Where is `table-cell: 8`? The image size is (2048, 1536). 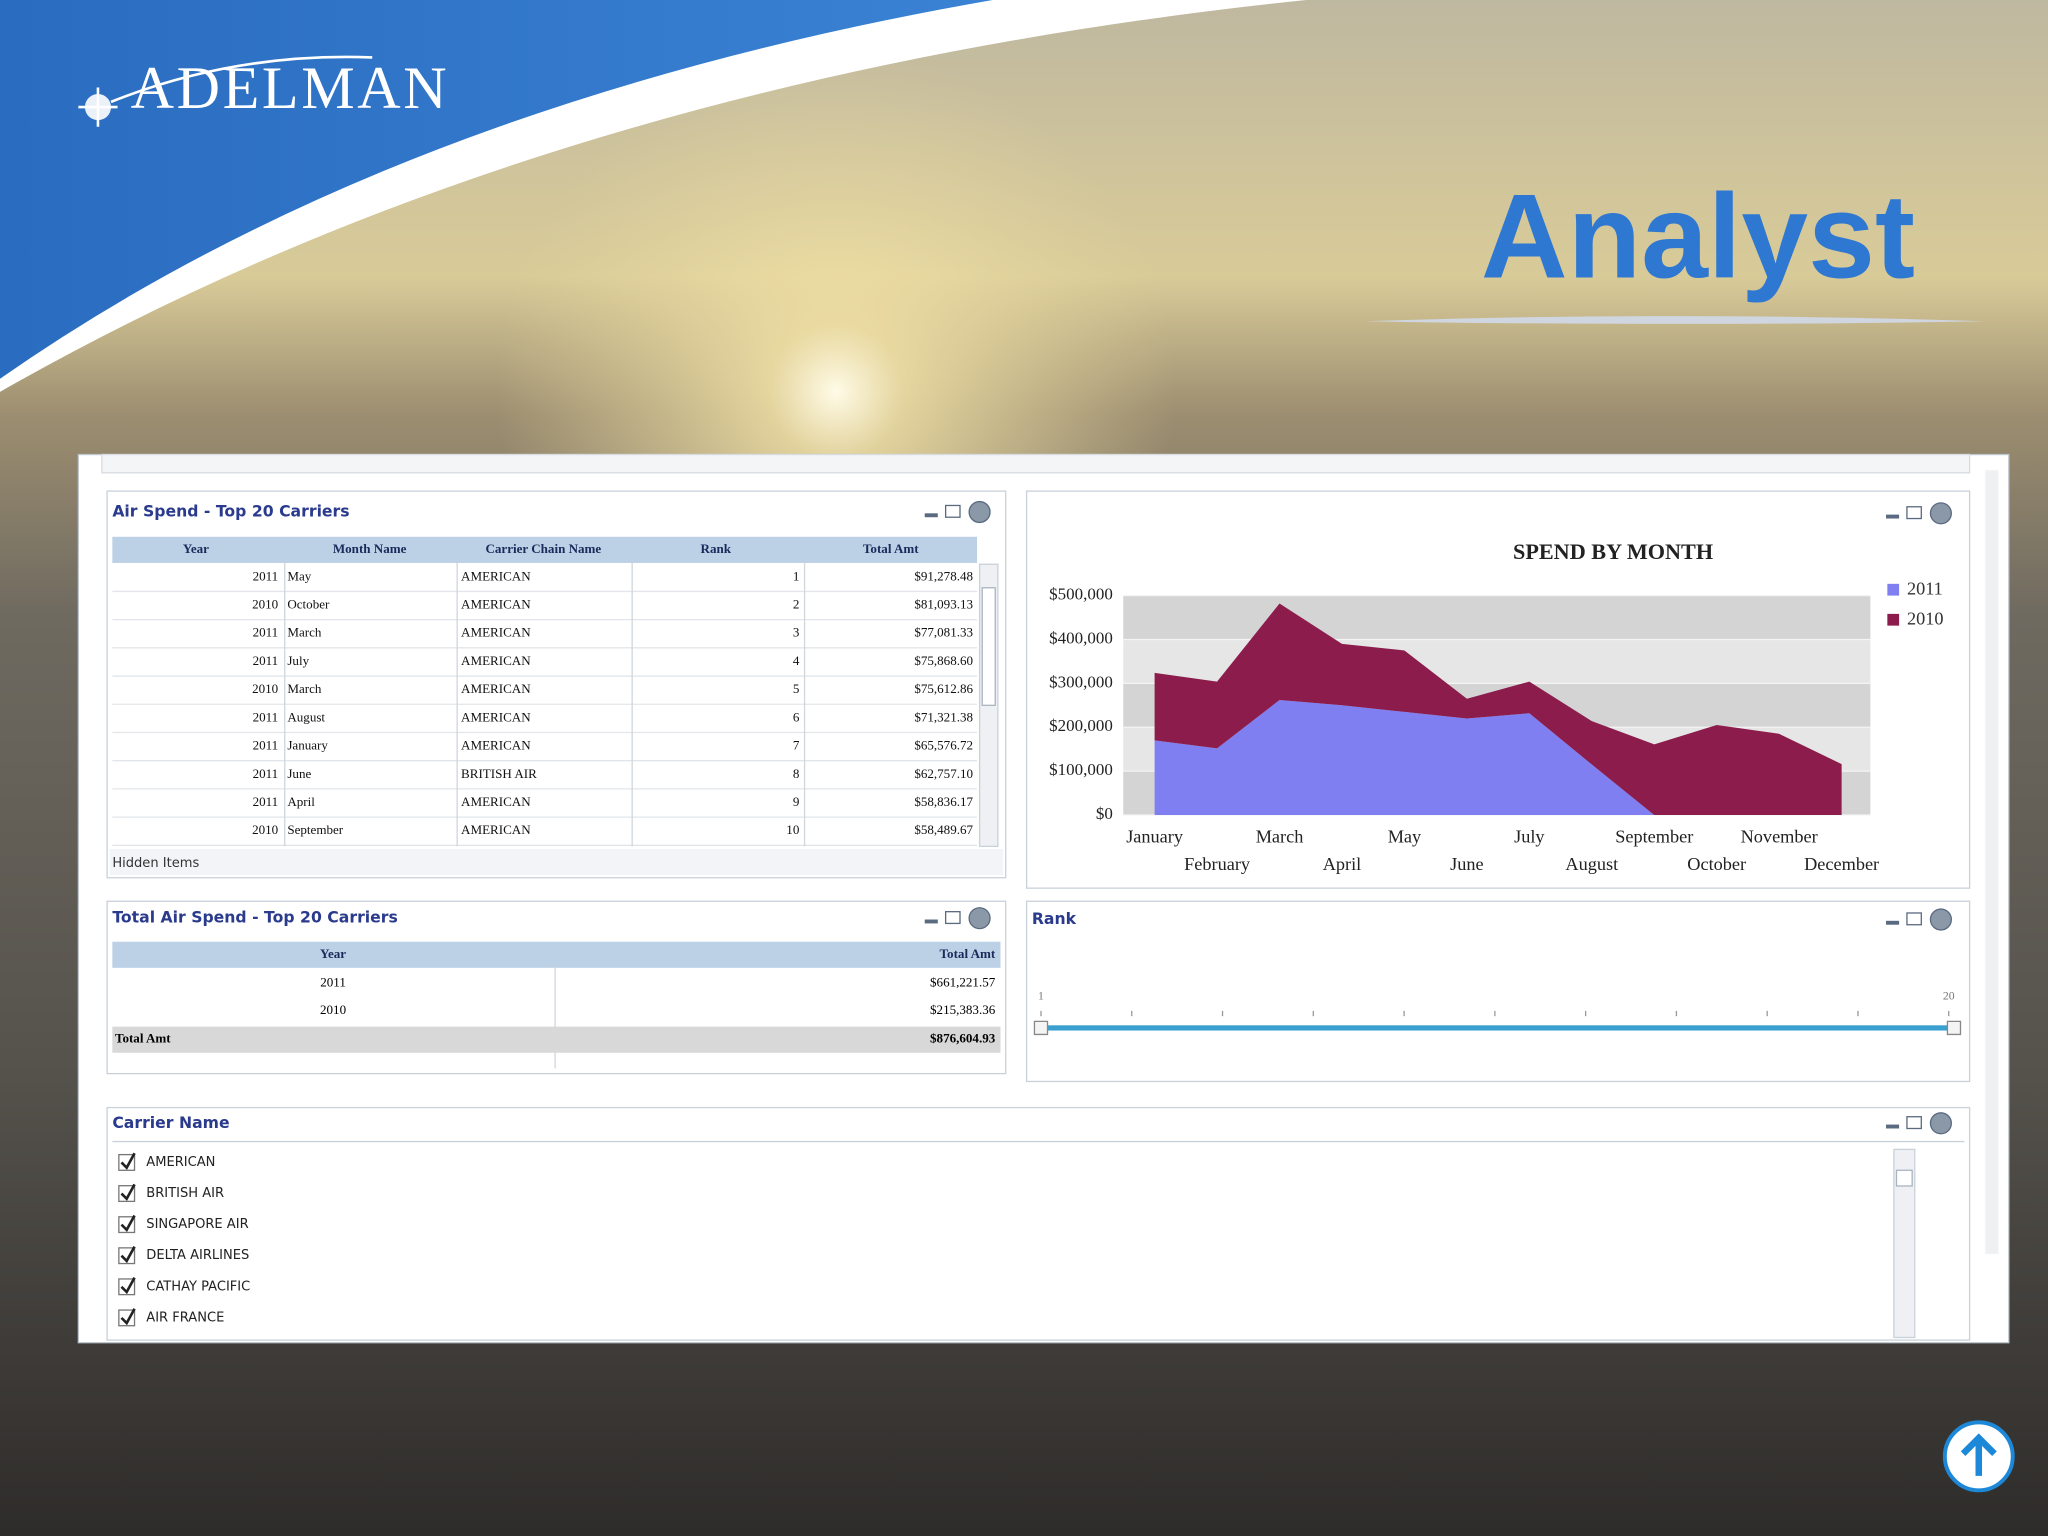
table-cell: 8 is located at coordinates (796, 773).